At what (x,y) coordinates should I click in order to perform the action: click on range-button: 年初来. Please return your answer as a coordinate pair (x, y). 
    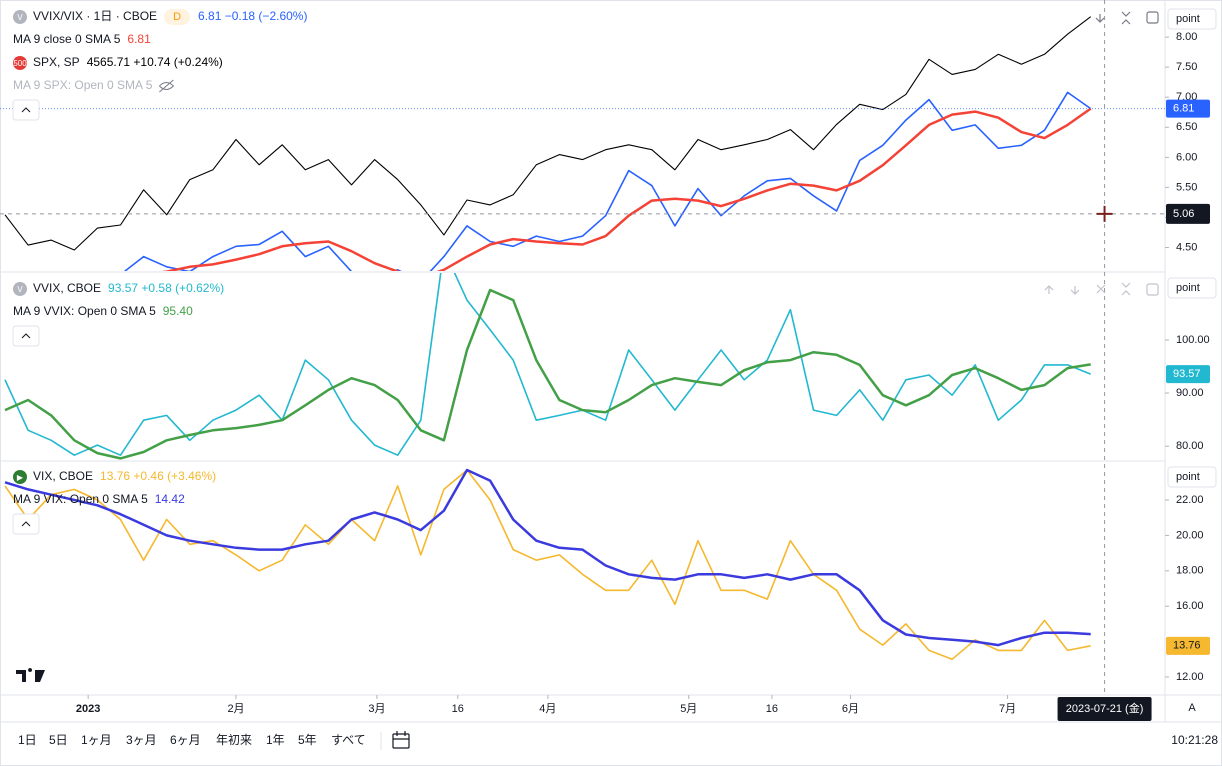
    Looking at the image, I should click on (234, 740).